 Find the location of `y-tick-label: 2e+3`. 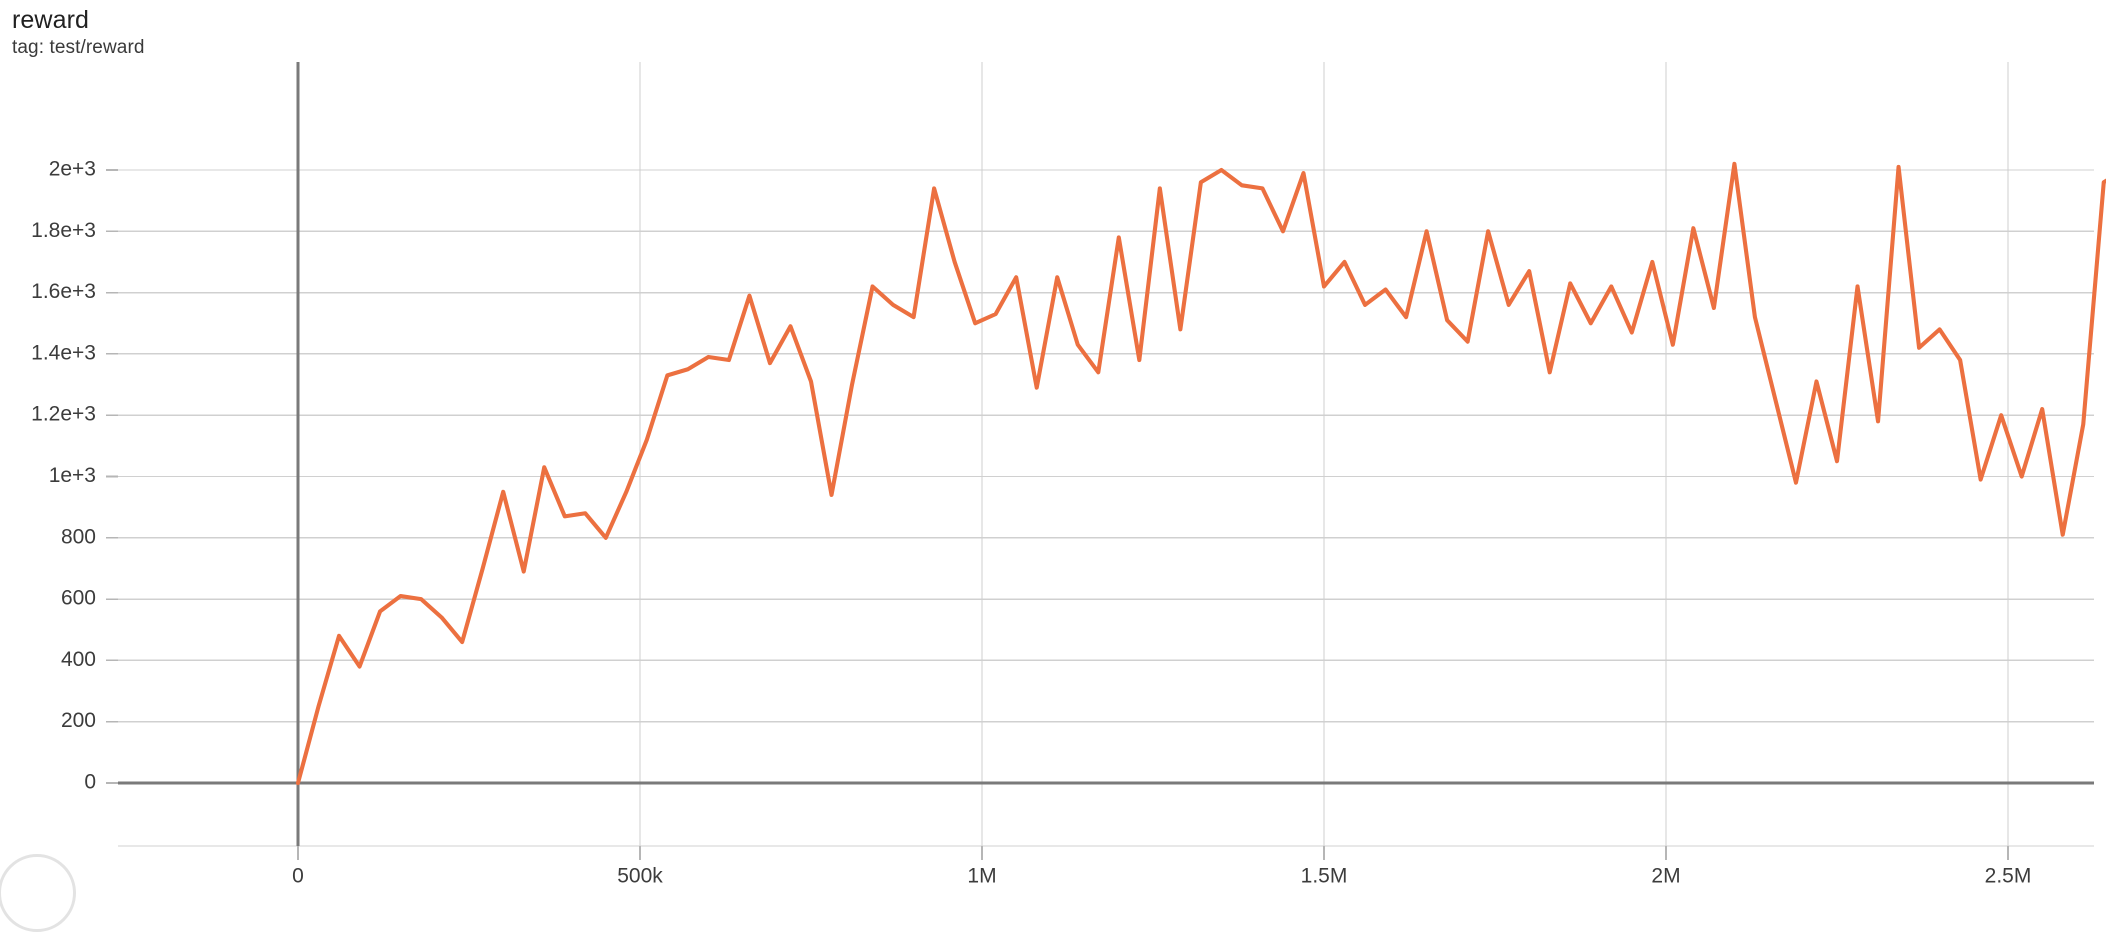

y-tick-label: 2e+3 is located at coordinates (72, 169).